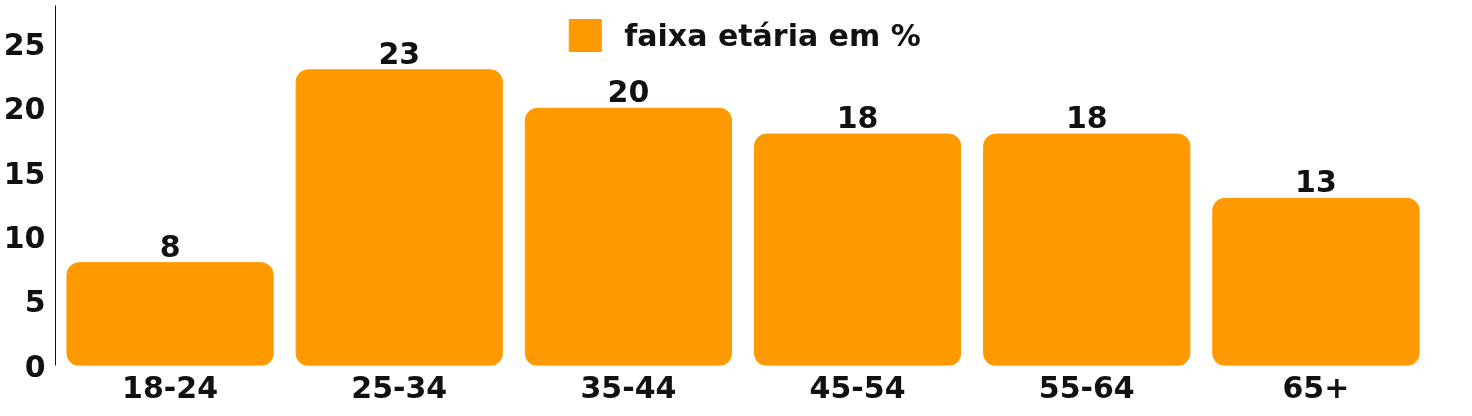 This screenshot has width=1472, height=416. Describe the element at coordinates (628, 92) in the screenshot. I see `data-label: 20` at that location.